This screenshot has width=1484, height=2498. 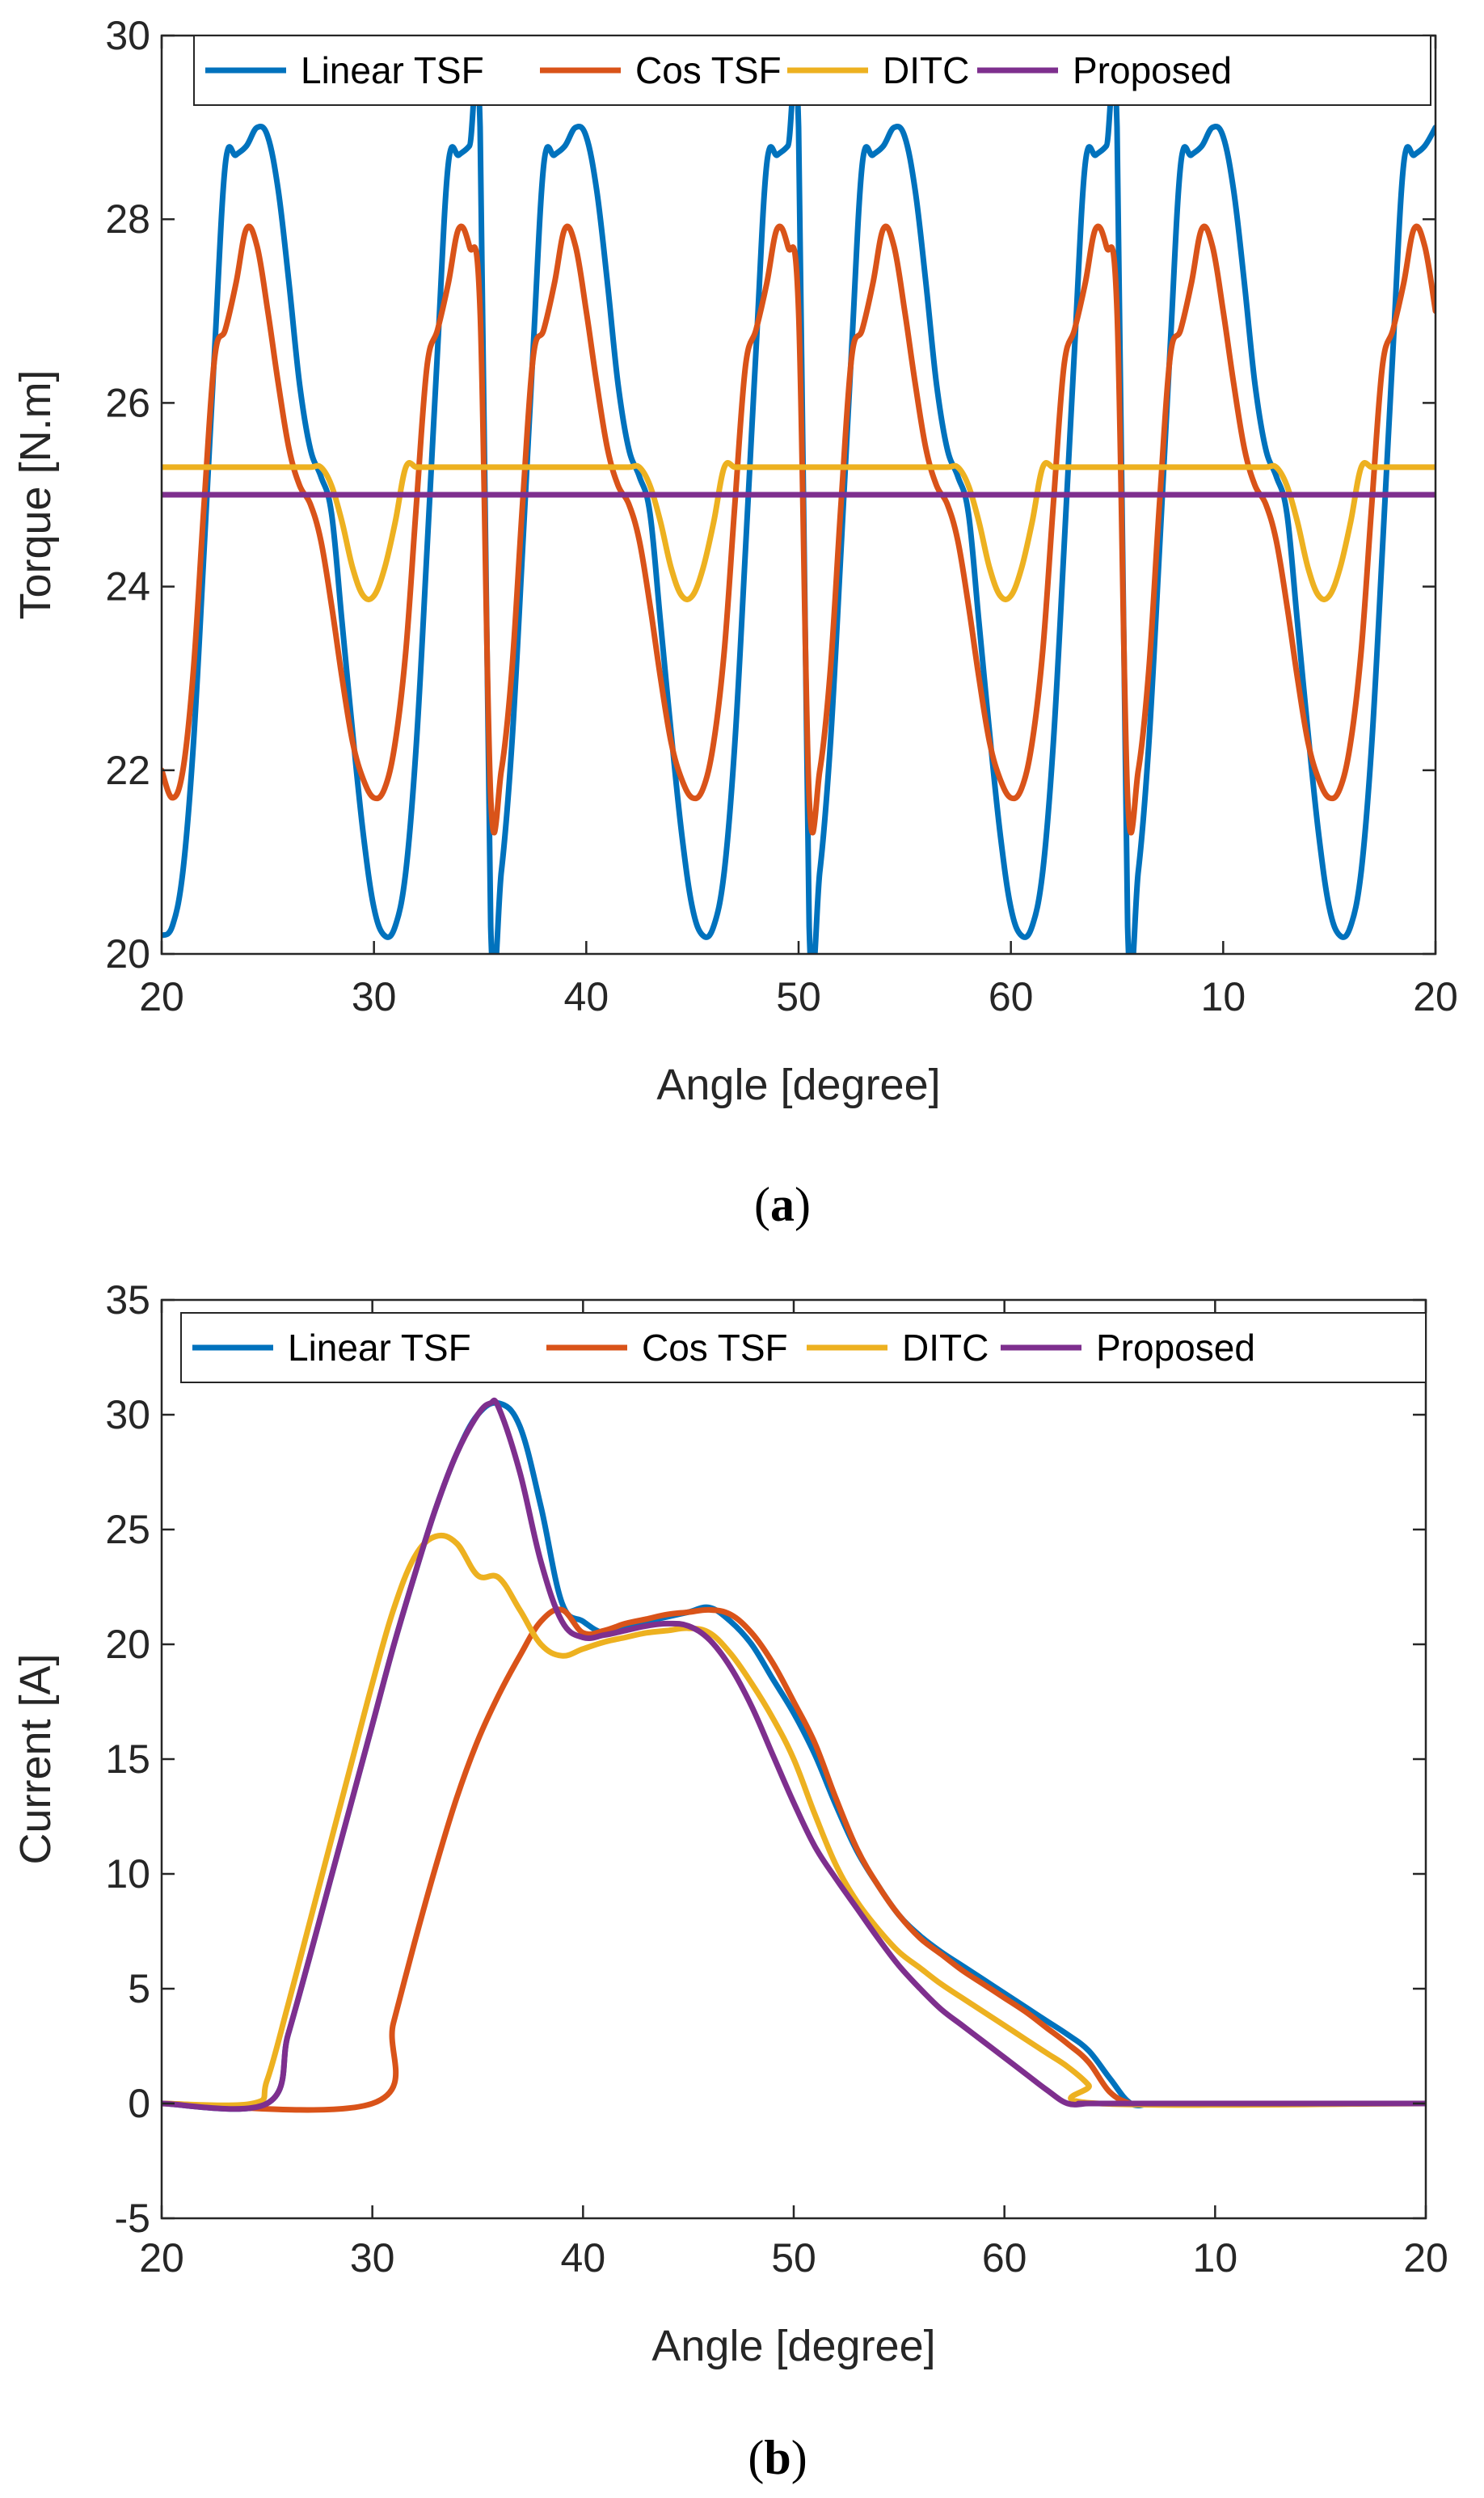 I want to click on y-tick-label: 24, so click(x=127, y=587).